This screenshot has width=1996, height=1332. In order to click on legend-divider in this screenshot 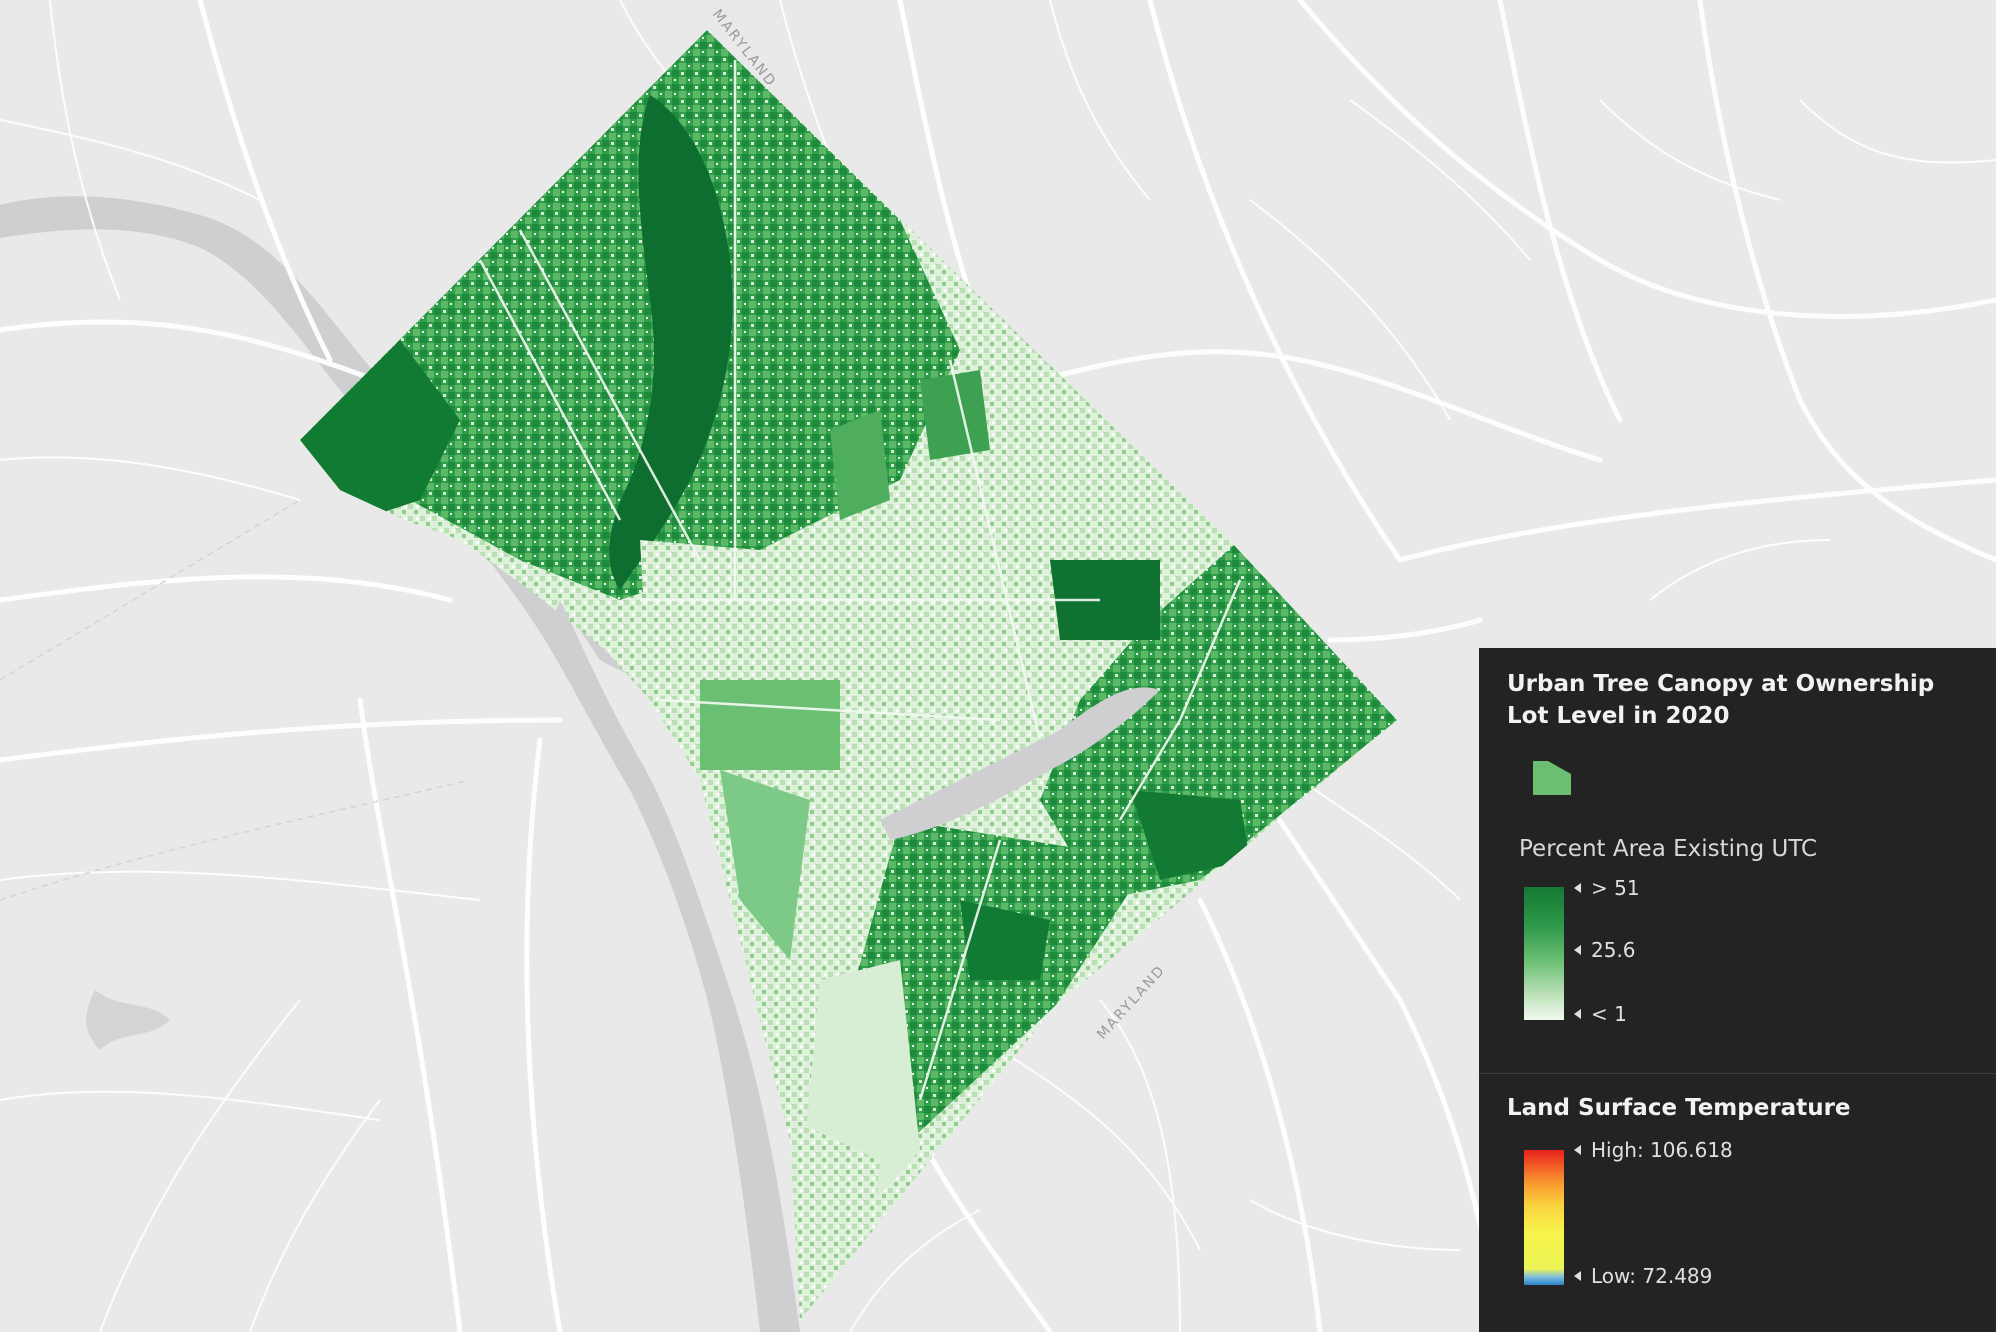, I will do `click(1737, 1073)`.